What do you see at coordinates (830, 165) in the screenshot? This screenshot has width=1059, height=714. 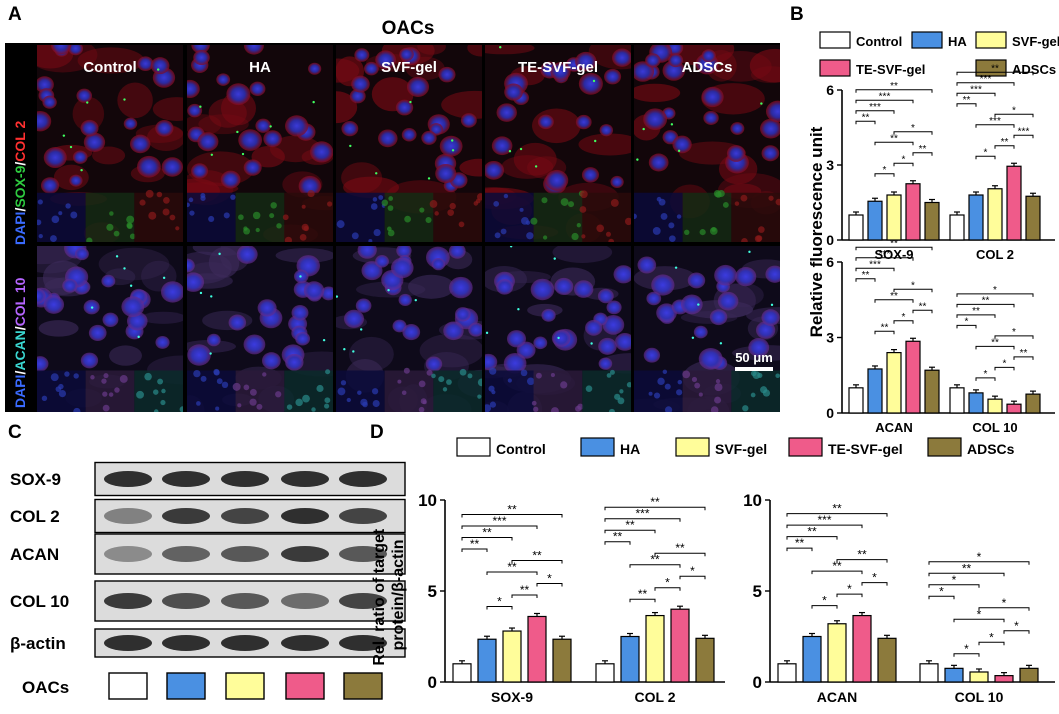 I see `y-tick-label: 3` at bounding box center [830, 165].